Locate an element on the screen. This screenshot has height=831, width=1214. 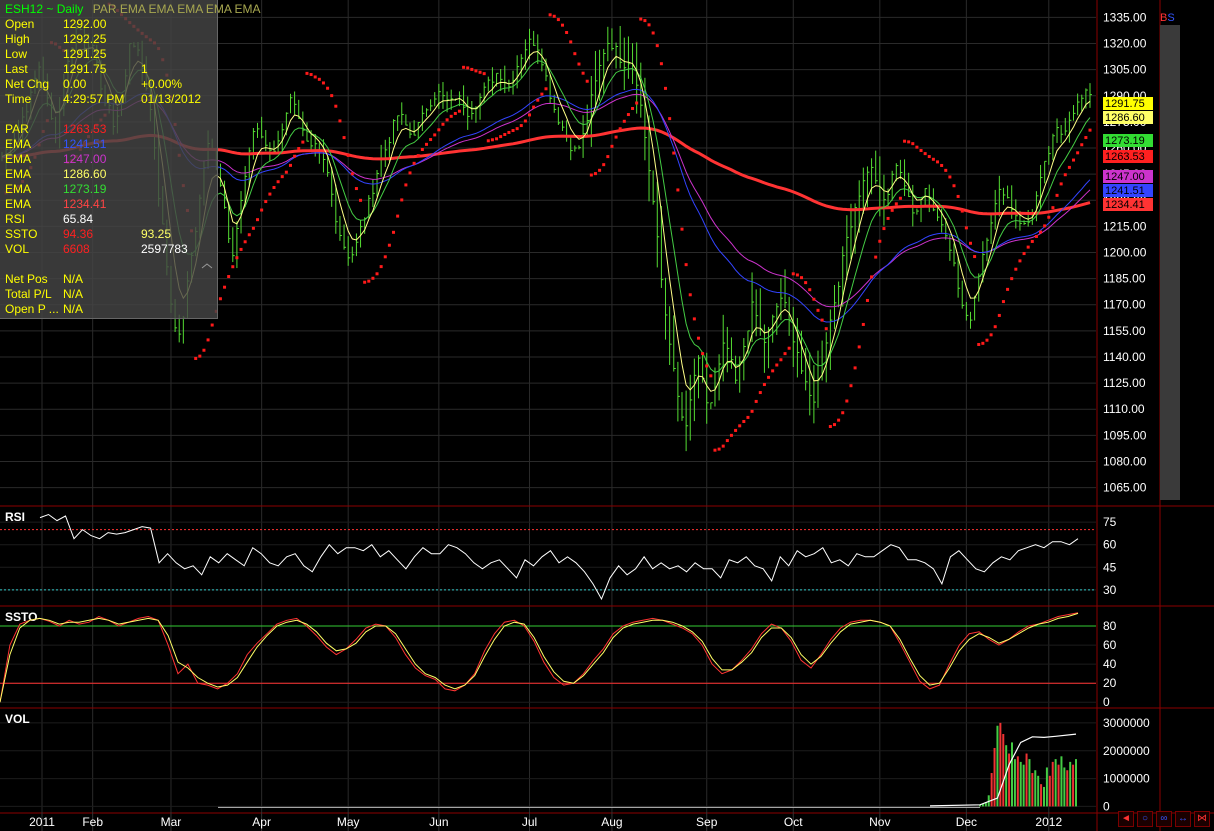
info-row-label: Last is located at coordinates (16, 69).